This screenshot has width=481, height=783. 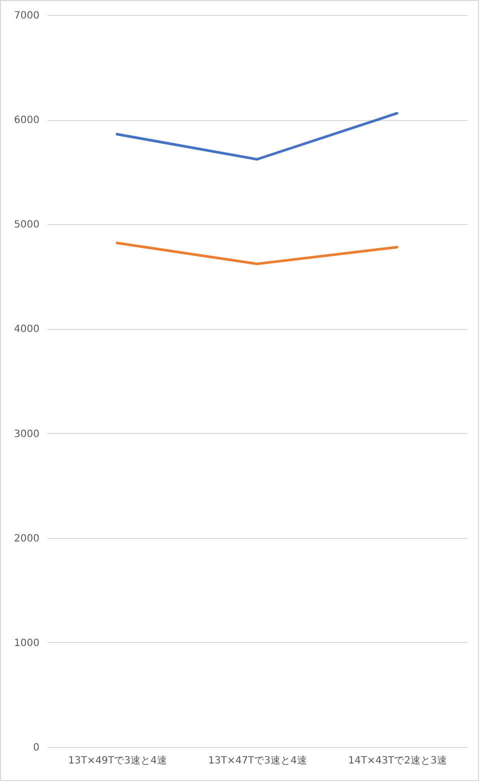 I want to click on x-tick-label: 13T×47Tで3速と4速, so click(x=257, y=760).